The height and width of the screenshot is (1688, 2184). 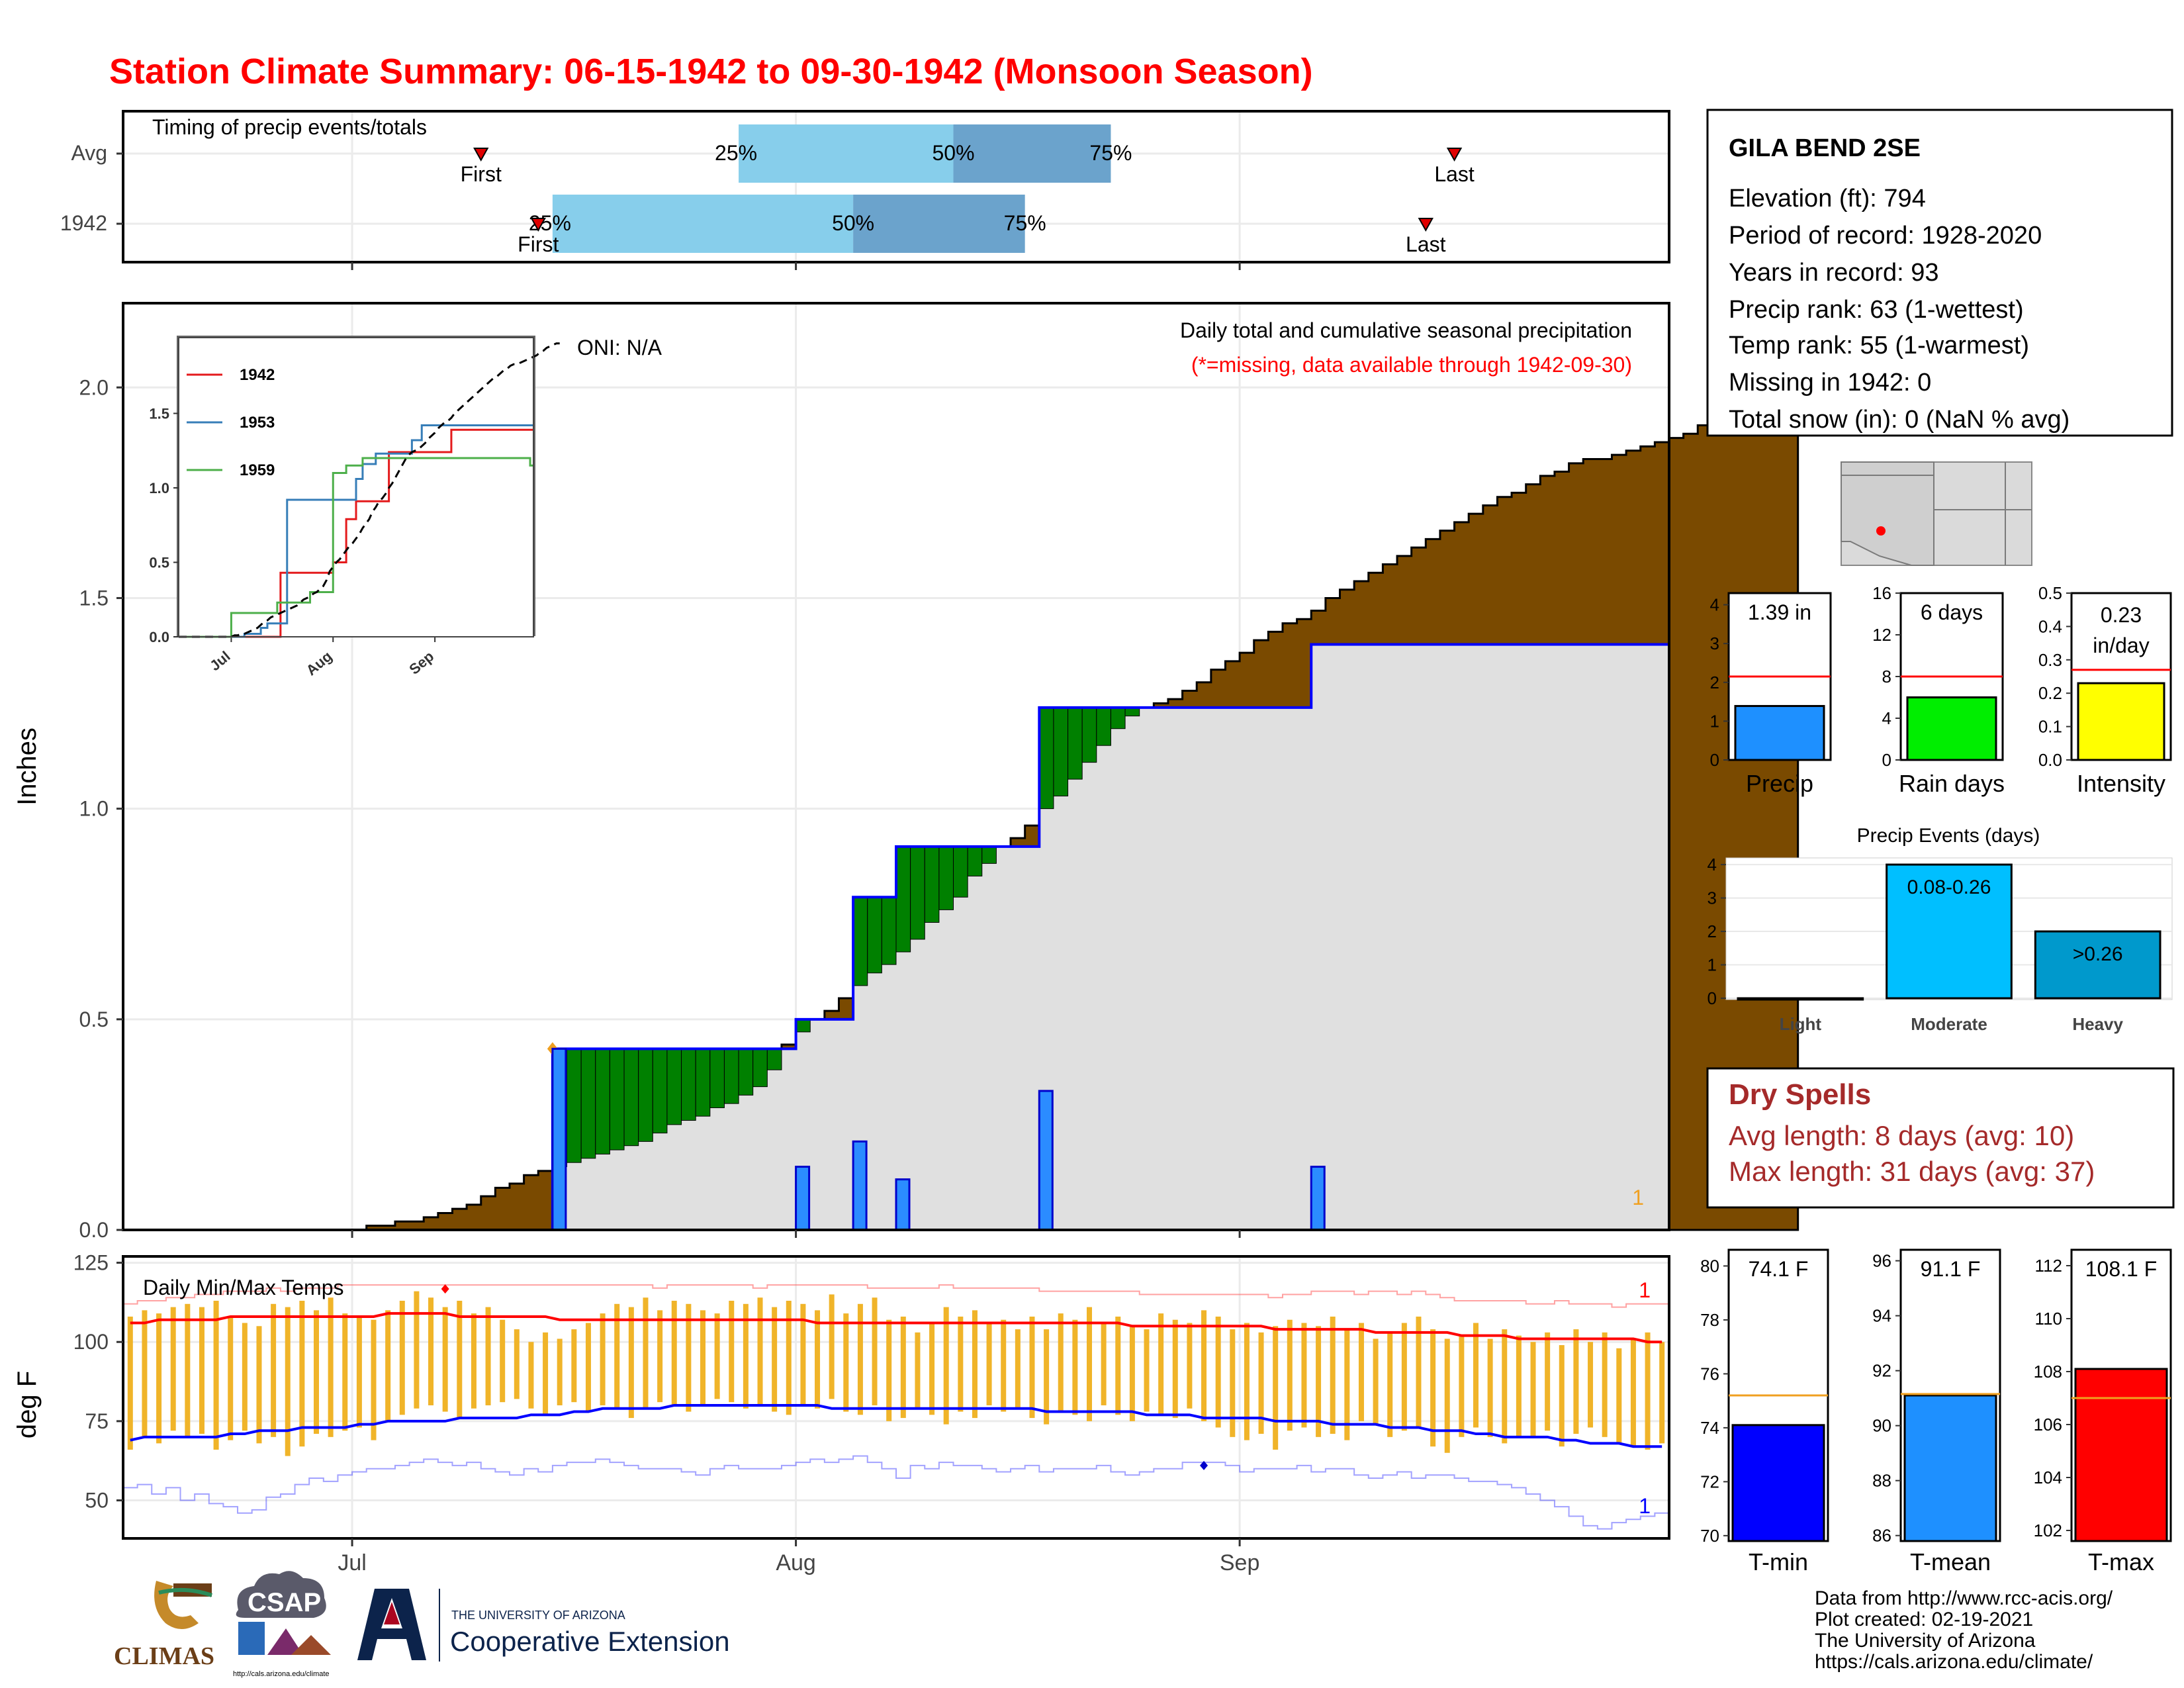 What do you see at coordinates (1712, 931) in the screenshot?
I see `events-ytick-label: 2` at bounding box center [1712, 931].